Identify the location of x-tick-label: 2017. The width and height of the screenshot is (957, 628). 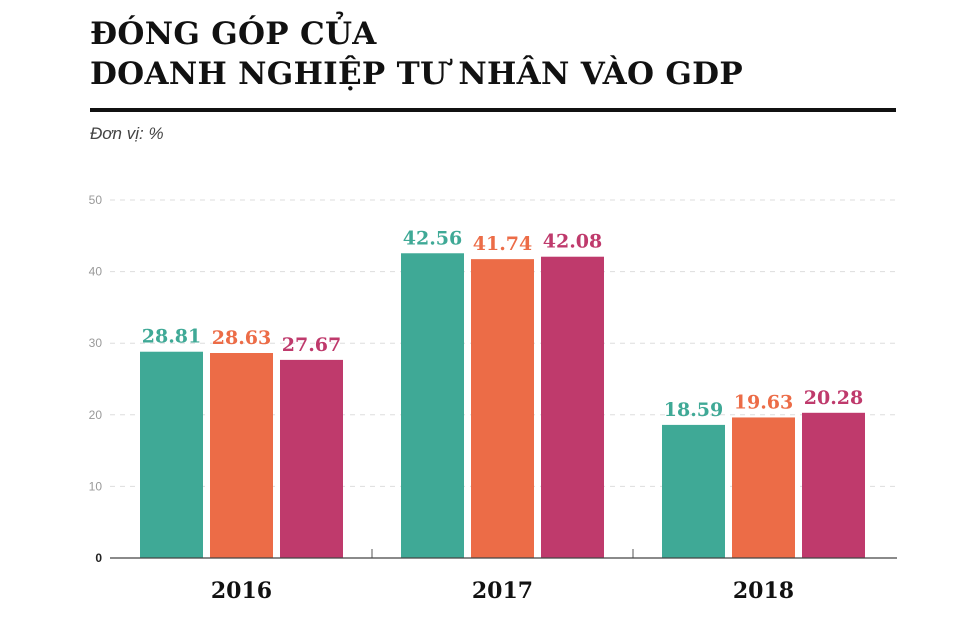
(502, 591).